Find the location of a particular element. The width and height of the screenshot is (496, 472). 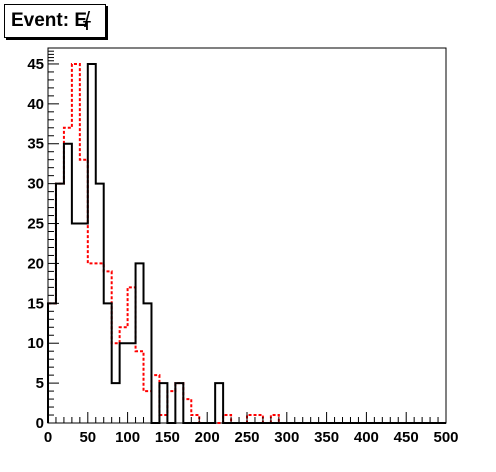

y-tick-label: 30 is located at coordinates (35, 184).